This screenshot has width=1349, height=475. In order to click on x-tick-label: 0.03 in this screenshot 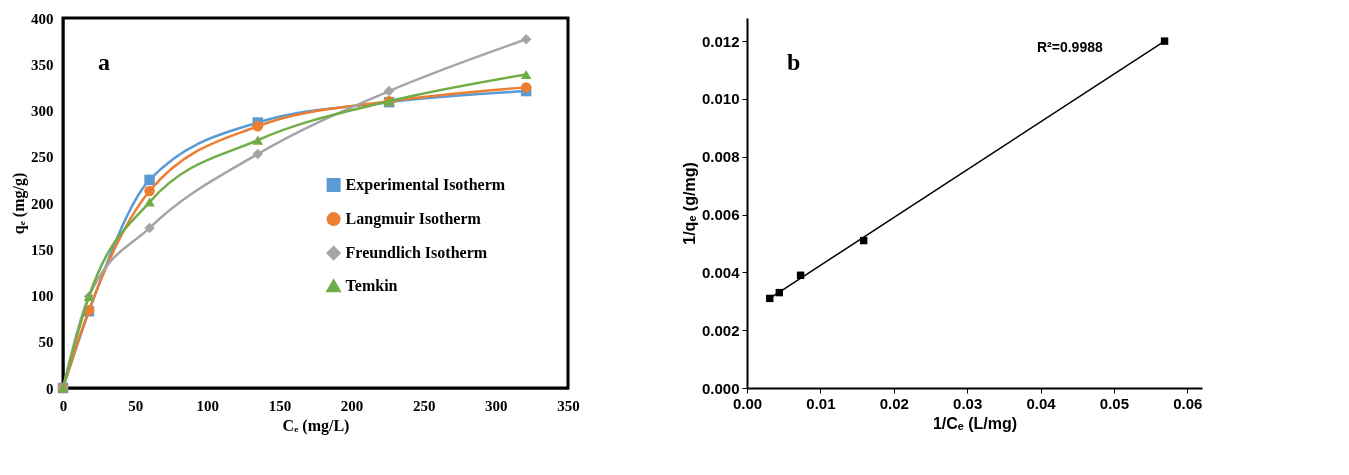, I will do `click(968, 403)`.